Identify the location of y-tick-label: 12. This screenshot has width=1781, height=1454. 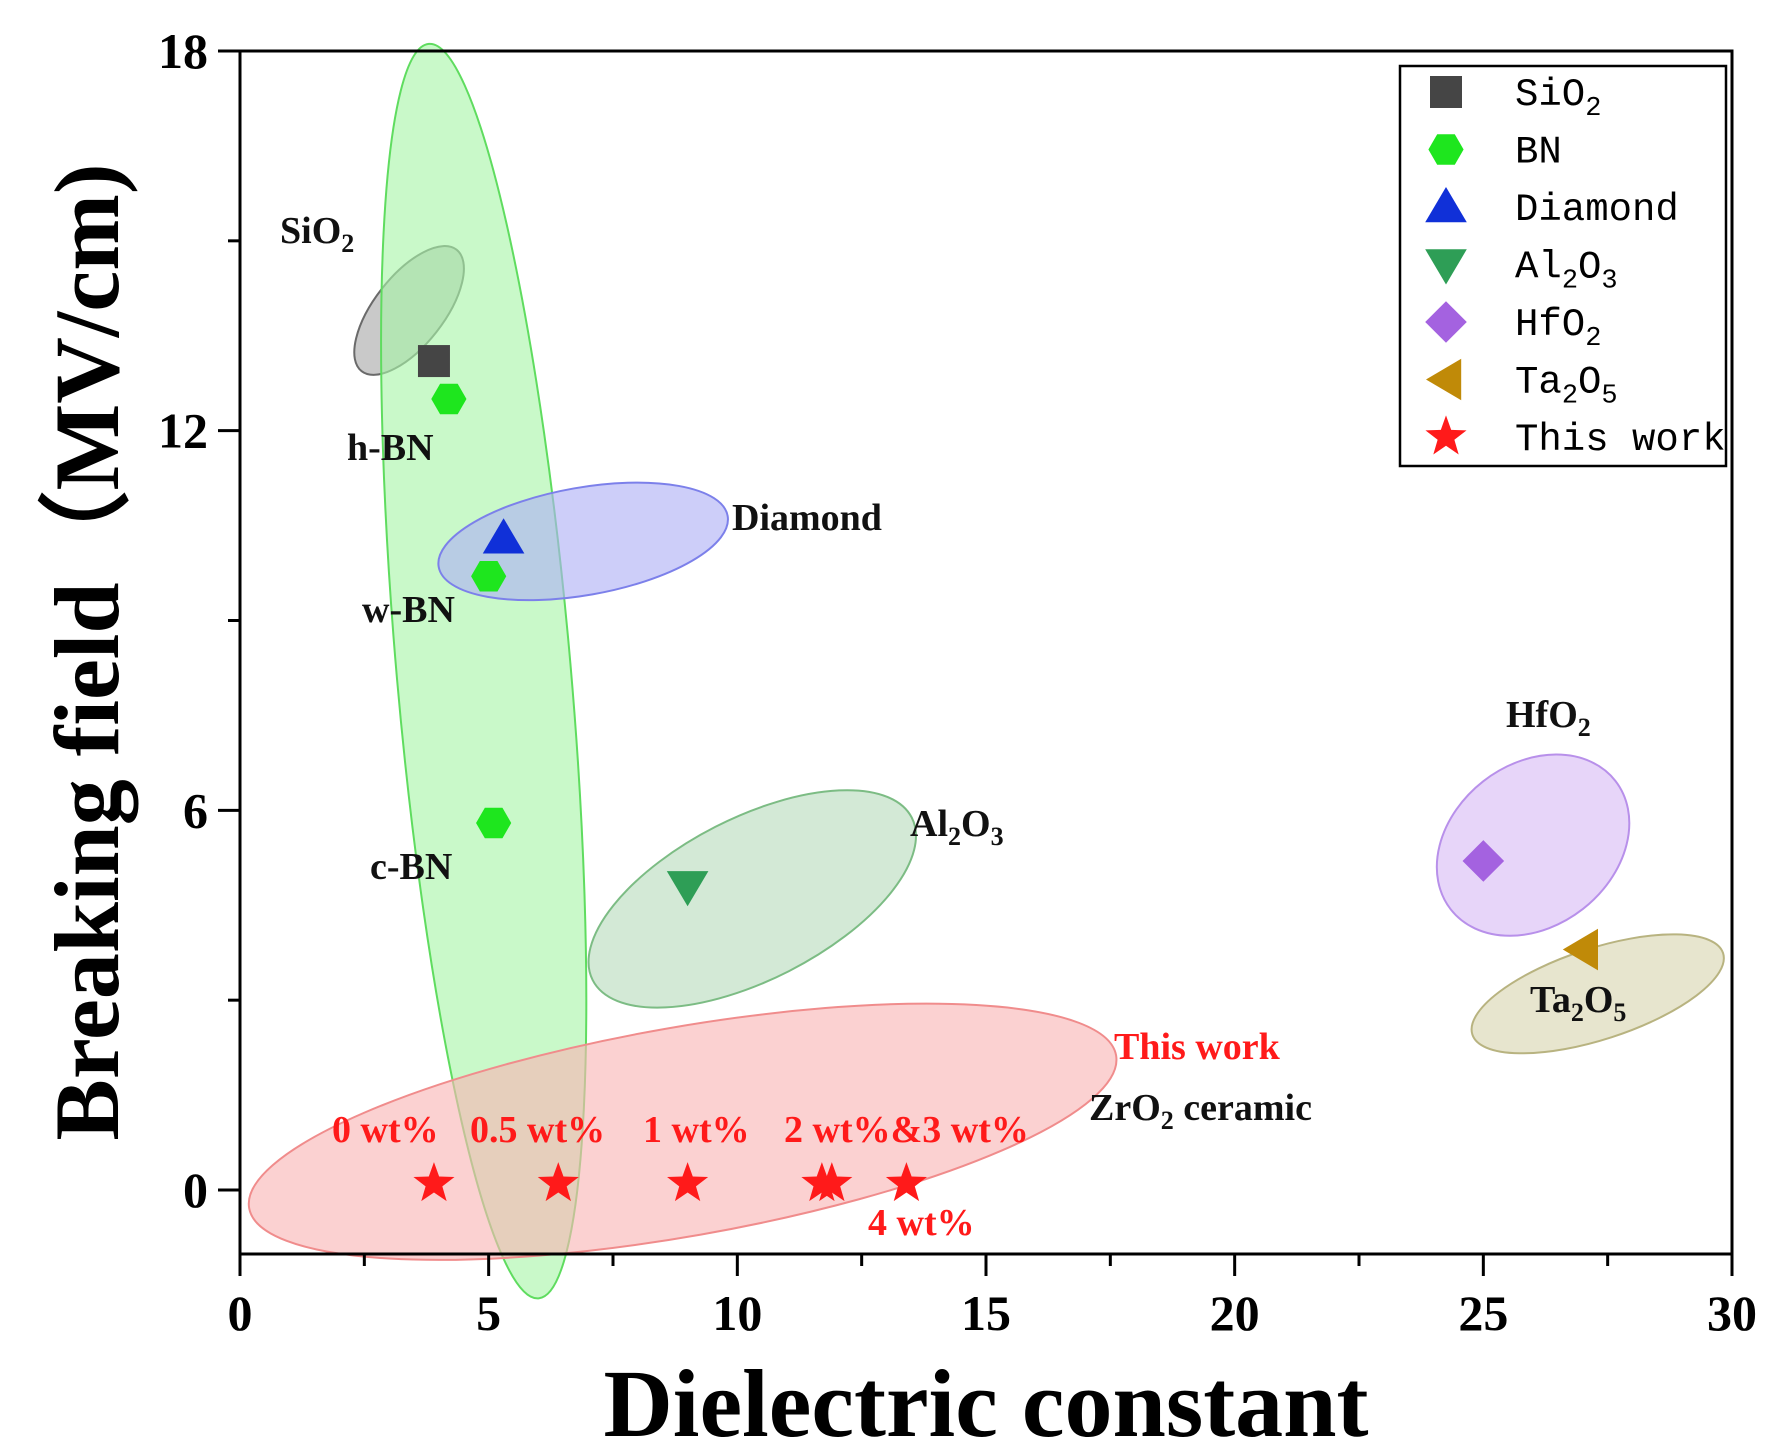
(183, 431).